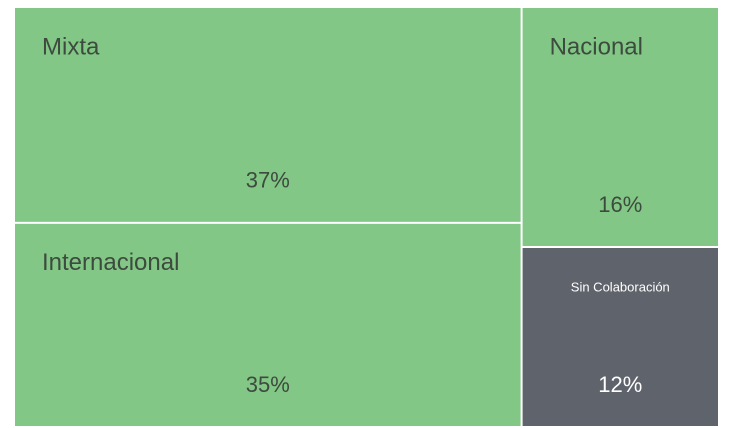 This screenshot has width=735, height=428. I want to click on cell-value: 37%, so click(268, 180).